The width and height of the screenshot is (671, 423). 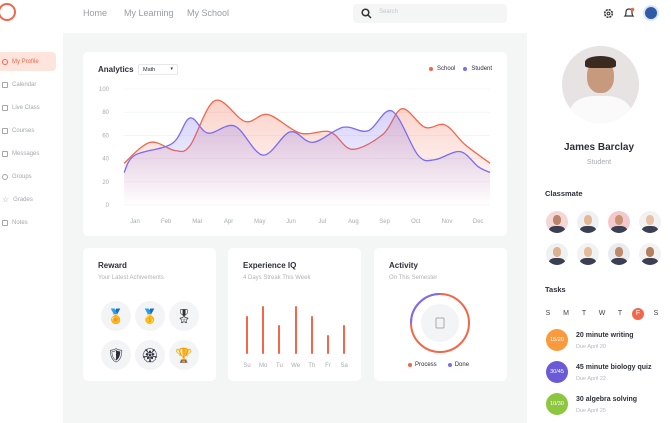 I want to click on x-tick-label: Nov, so click(x=447, y=222).